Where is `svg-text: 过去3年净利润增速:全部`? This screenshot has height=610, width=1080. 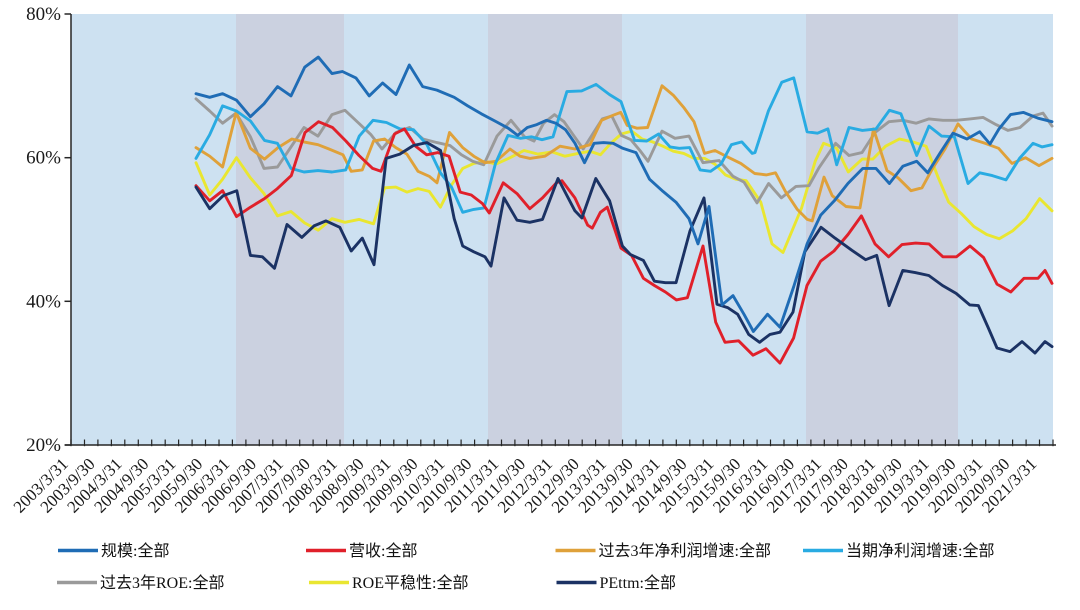
svg-text: 过去3年净利润增速:全部 is located at coordinates (685, 551).